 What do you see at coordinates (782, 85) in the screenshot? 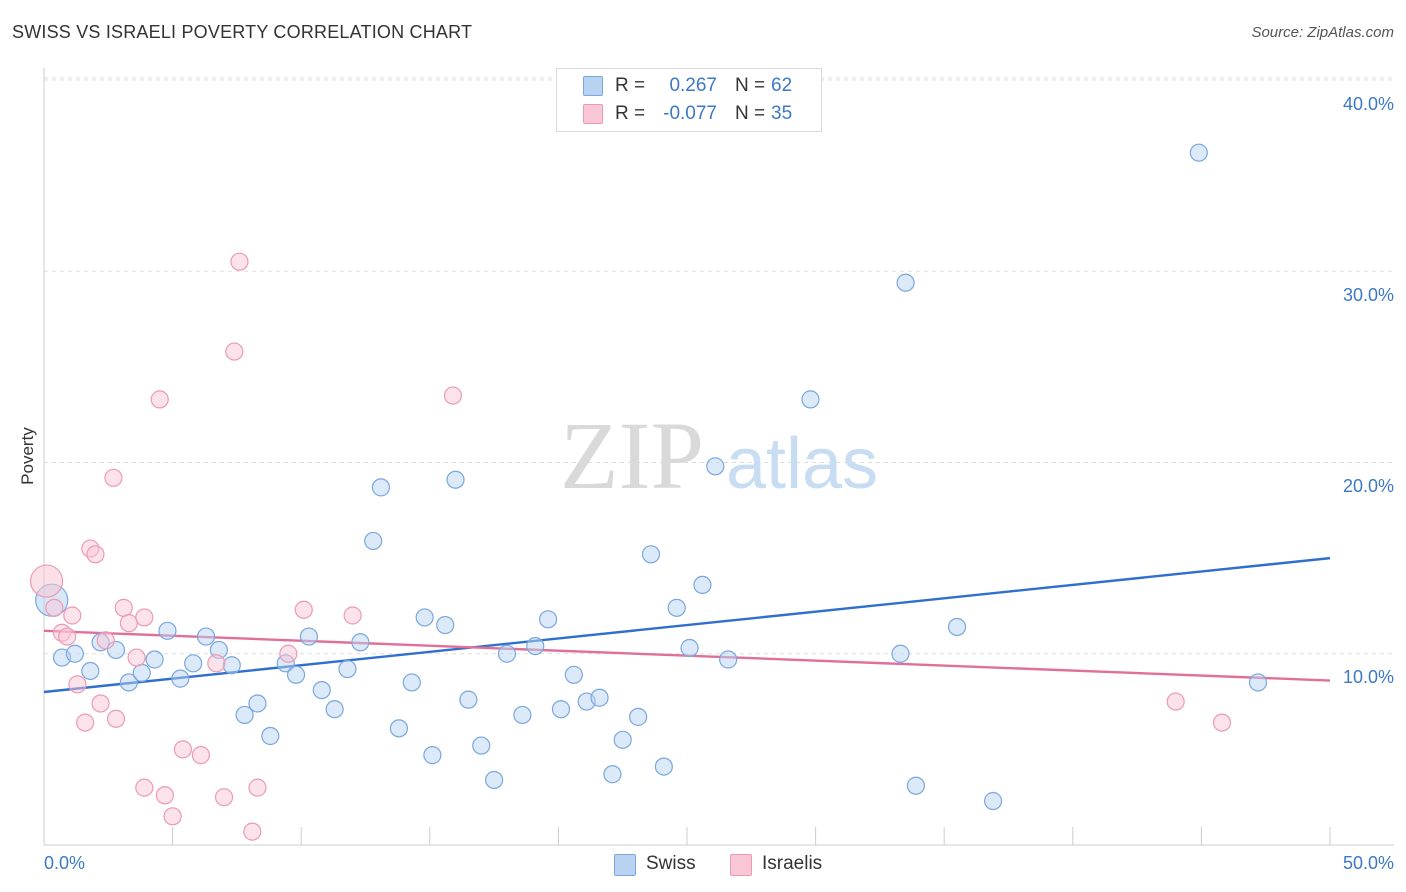
I see `swiss-n-value: 62` at bounding box center [782, 85].